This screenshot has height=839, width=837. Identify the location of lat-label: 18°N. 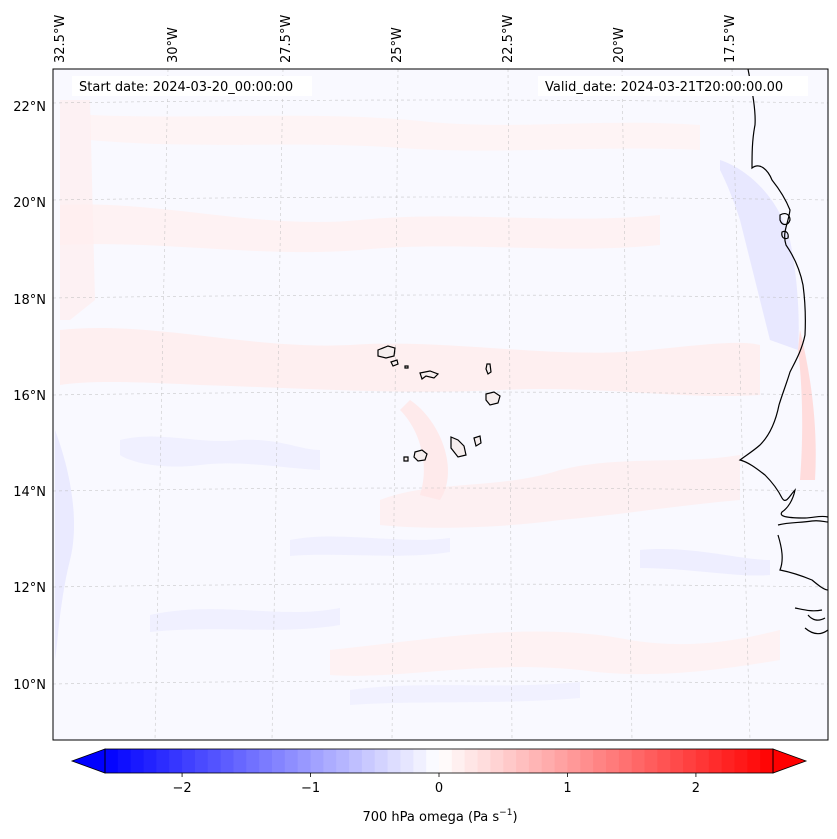
(29, 300).